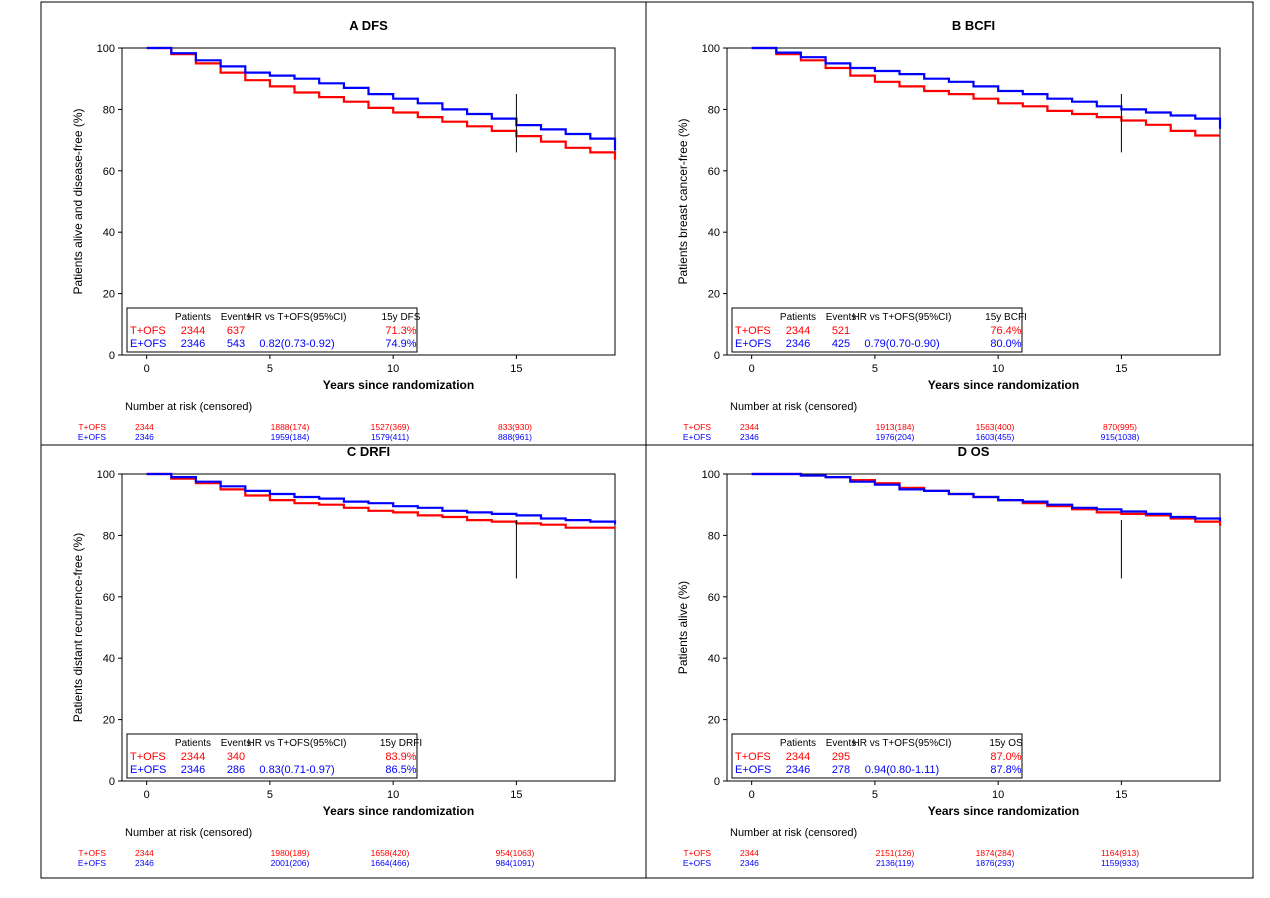 The height and width of the screenshot is (898, 1270). Describe the element at coordinates (1006, 743) in the screenshot. I see `table-header-rate: 15y OS` at that location.